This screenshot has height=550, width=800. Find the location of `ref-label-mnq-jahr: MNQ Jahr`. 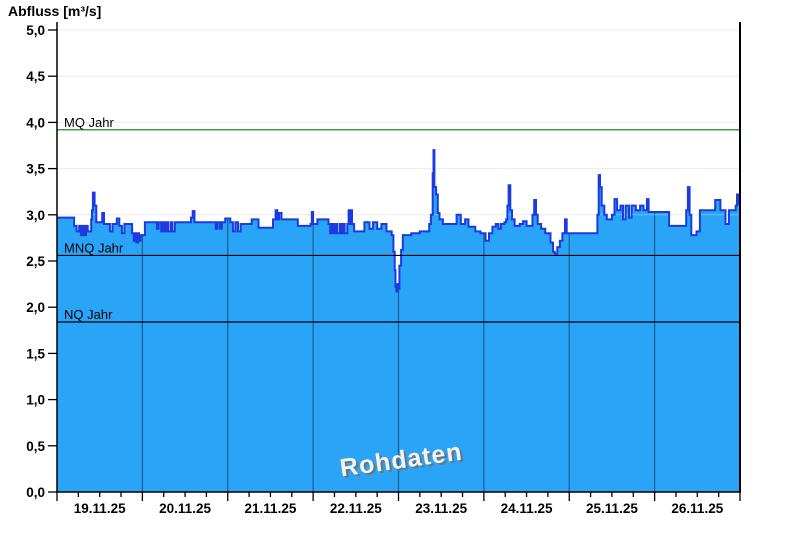

ref-label-mnq-jahr: MNQ Jahr is located at coordinates (94, 247).